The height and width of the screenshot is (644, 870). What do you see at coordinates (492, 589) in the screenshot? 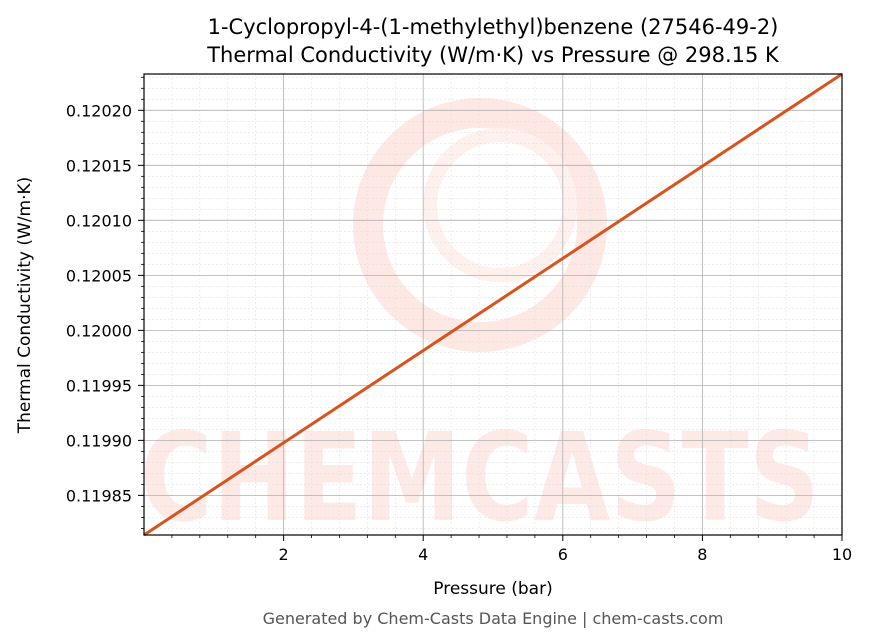
I see `x-axis-label: Pressure (bar)` at bounding box center [492, 589].